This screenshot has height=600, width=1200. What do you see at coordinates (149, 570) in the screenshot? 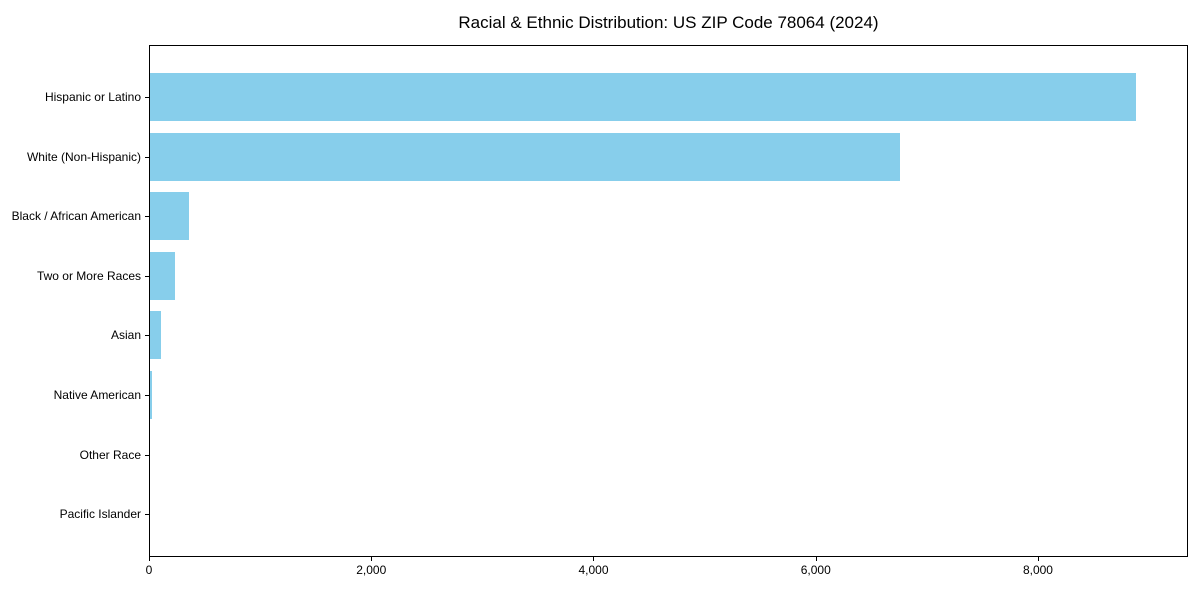
I see `x-tick-label: 0` at bounding box center [149, 570].